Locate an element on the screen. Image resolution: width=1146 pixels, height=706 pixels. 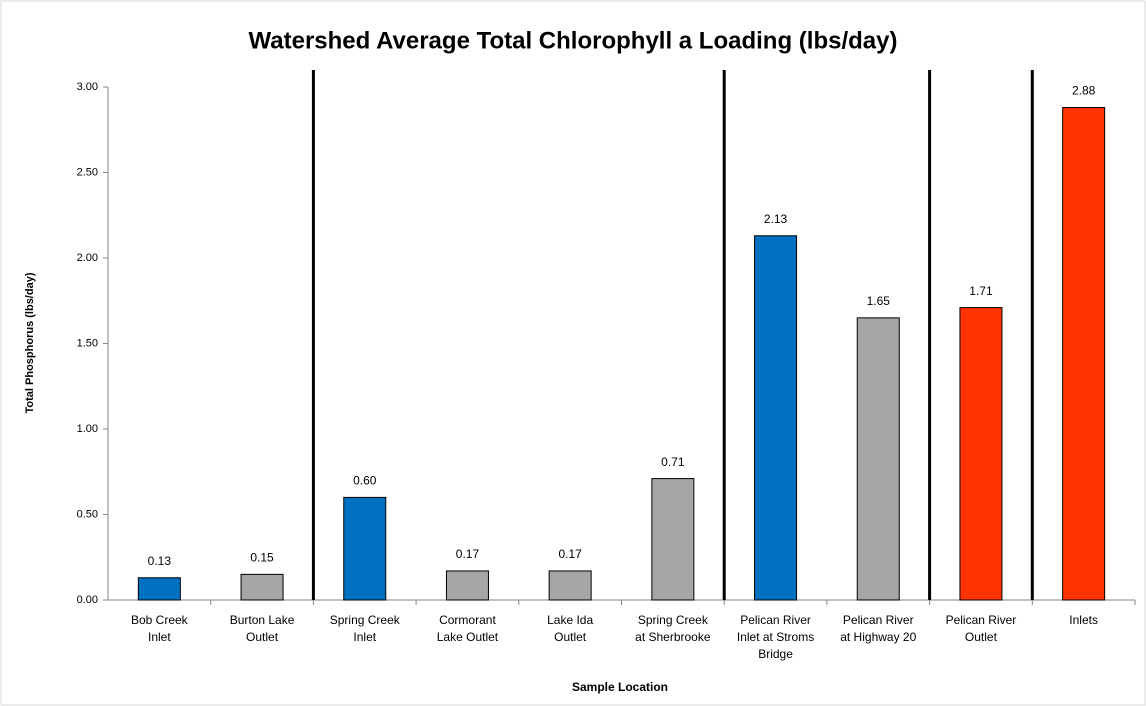
x-tick-label: Lake Ida Outlet is located at coordinates (570, 628).